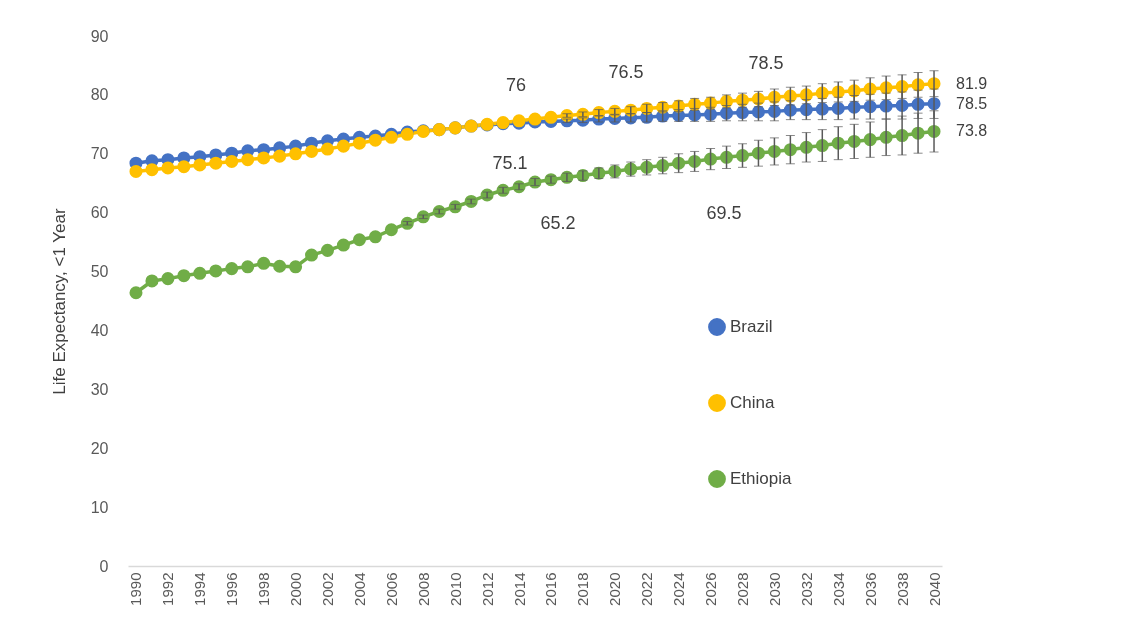  What do you see at coordinates (647, 589) in the screenshot?
I see `x-tick-label: 2022` at bounding box center [647, 589].